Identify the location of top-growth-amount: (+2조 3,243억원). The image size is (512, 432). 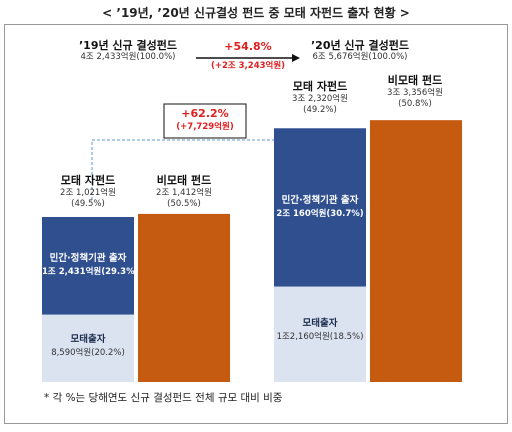
(248, 66).